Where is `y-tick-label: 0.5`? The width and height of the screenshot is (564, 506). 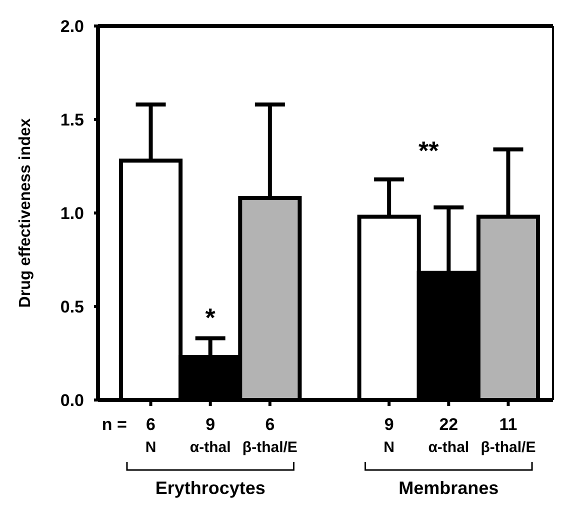 y-tick-label: 0.5 is located at coordinates (72, 306).